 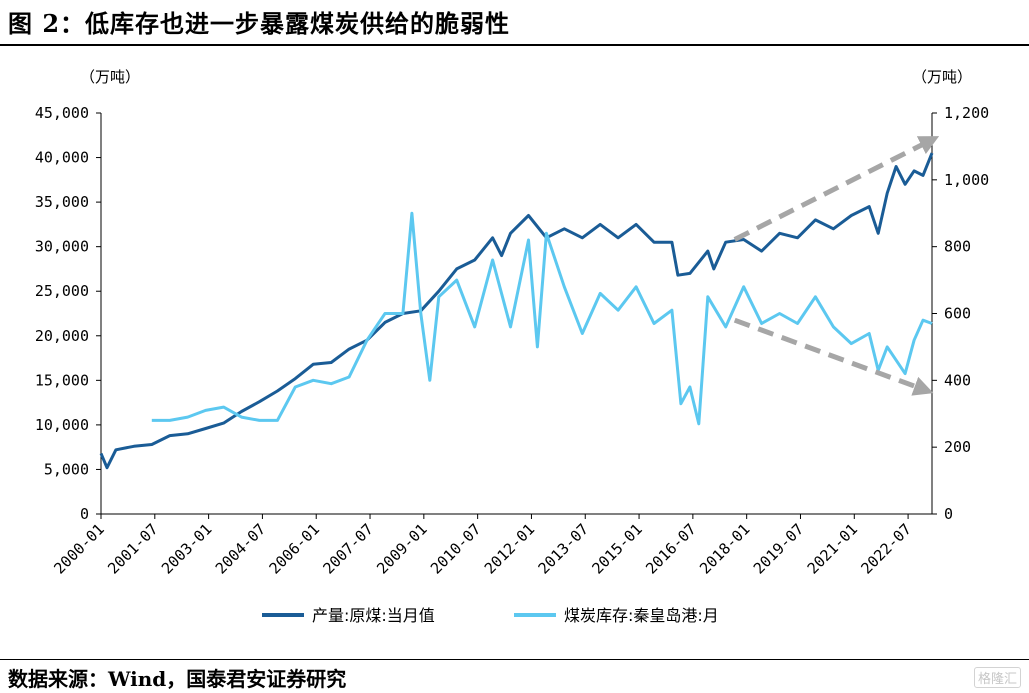 What do you see at coordinates (966, 113) in the screenshot?
I see `right-tick-label: 1,200` at bounding box center [966, 113].